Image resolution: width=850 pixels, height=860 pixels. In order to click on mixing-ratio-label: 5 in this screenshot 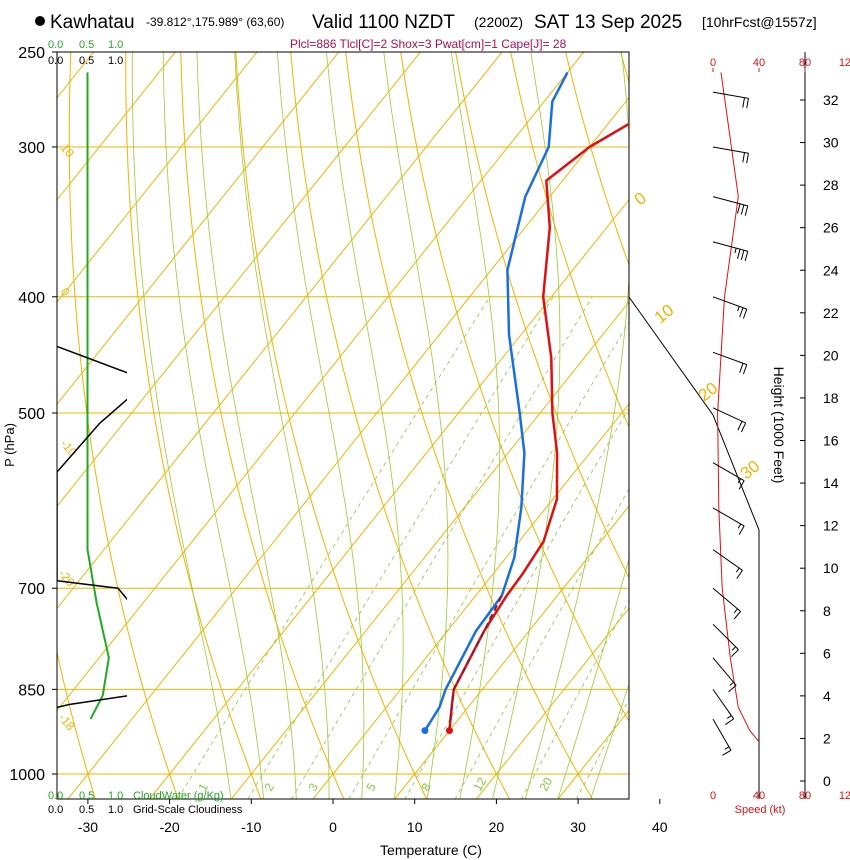, I will do `click(371, 786)`.